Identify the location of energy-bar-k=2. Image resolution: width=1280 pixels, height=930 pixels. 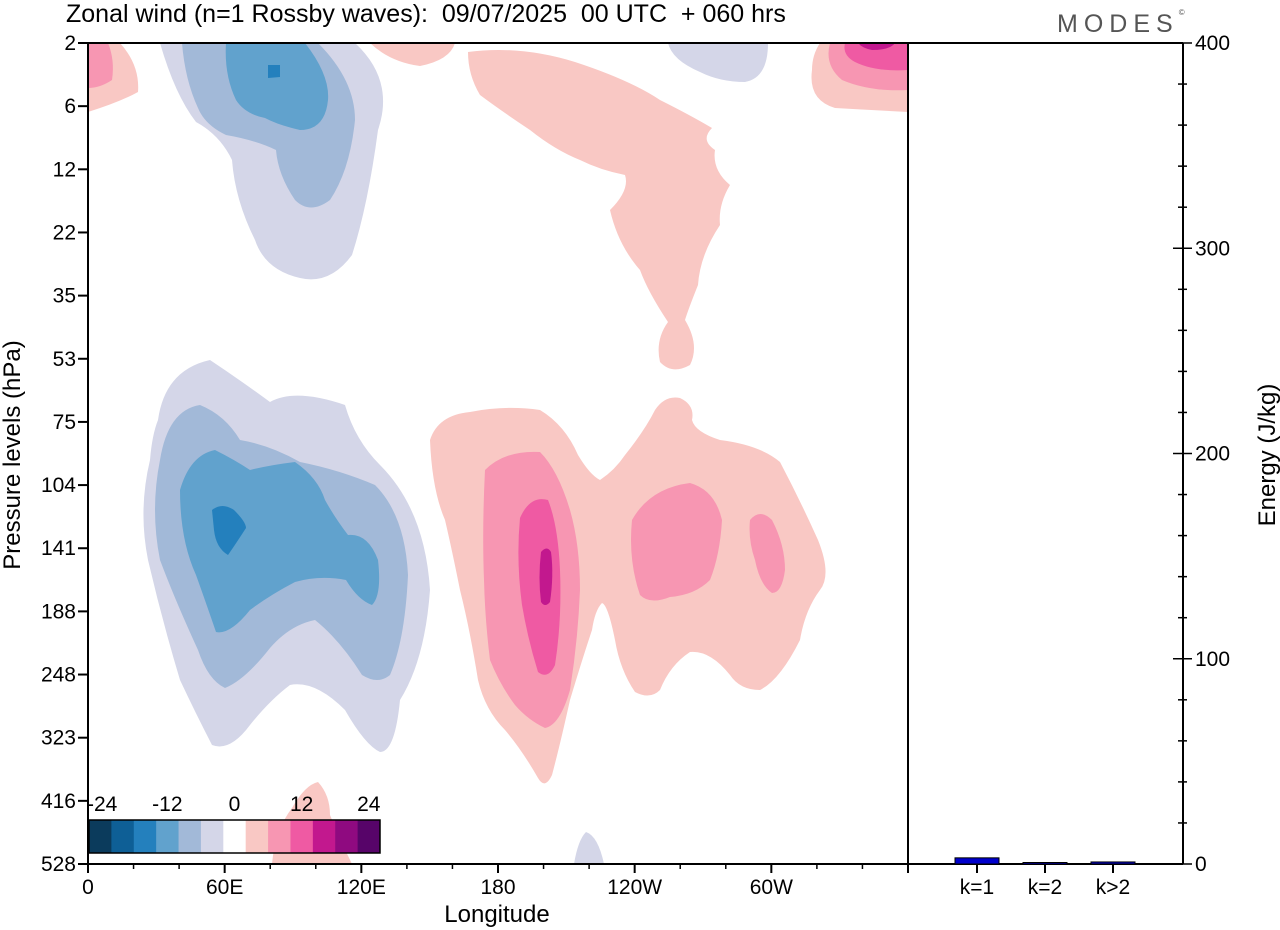
(1045, 863).